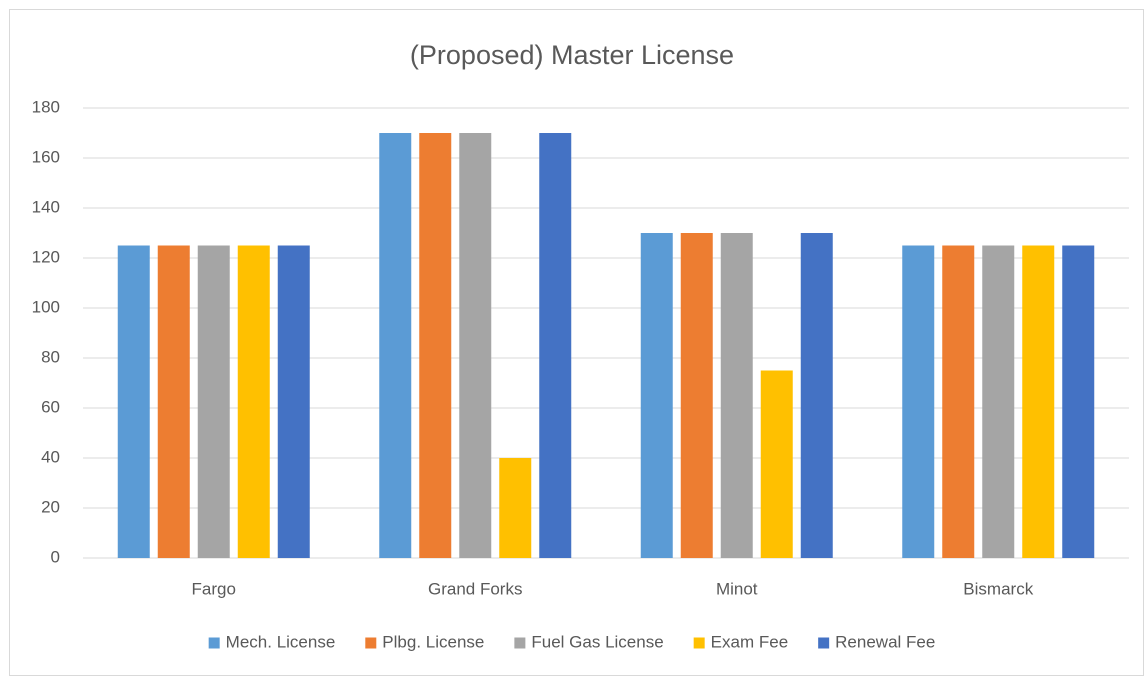  Describe the element at coordinates (572, 55) in the screenshot. I see `chart-title: (Proposed) Master License` at that location.